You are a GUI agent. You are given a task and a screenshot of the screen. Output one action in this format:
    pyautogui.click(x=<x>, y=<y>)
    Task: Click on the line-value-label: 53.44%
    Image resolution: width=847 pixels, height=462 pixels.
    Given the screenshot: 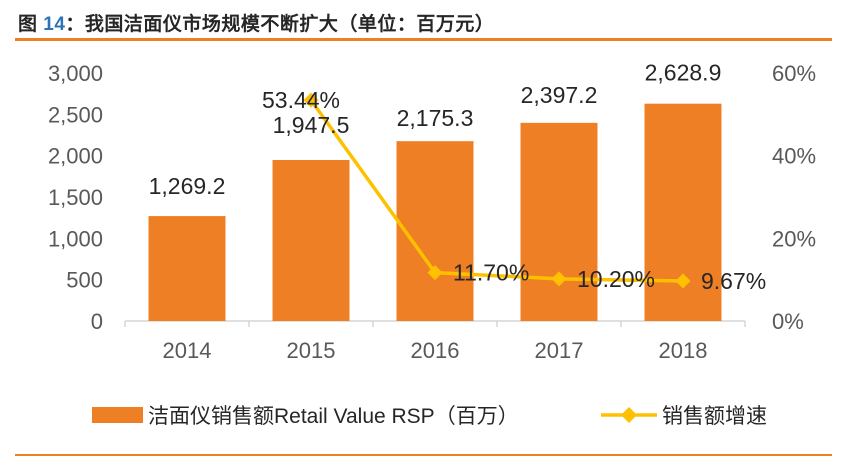 What is the action you would take?
    pyautogui.click(x=301, y=100)
    